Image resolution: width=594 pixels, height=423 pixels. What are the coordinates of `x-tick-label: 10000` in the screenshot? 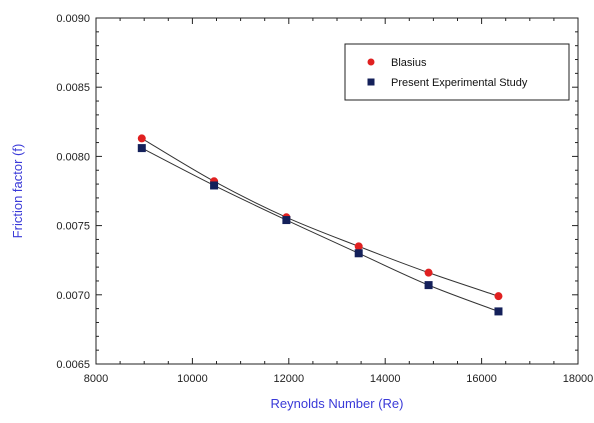 It's located at (192, 379).